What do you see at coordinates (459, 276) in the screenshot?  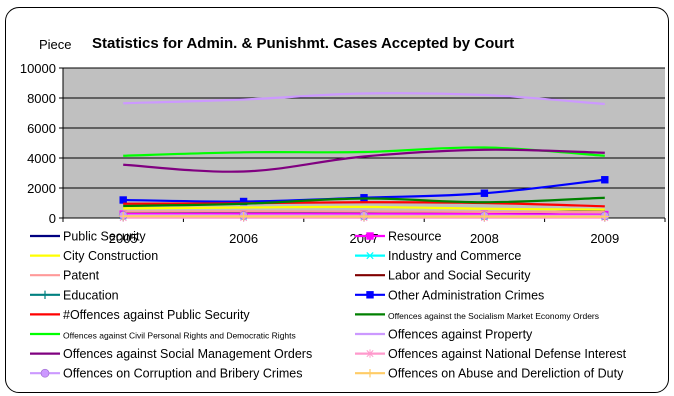 I see `legend-label: Labor and Social Security` at bounding box center [459, 276].